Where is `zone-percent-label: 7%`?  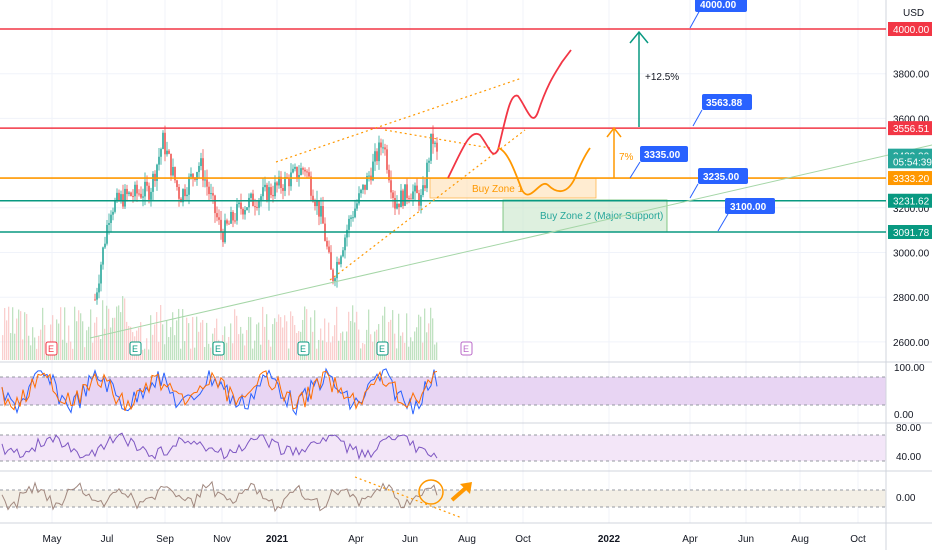
zone-percent-label: 7% is located at coordinates (626, 157).